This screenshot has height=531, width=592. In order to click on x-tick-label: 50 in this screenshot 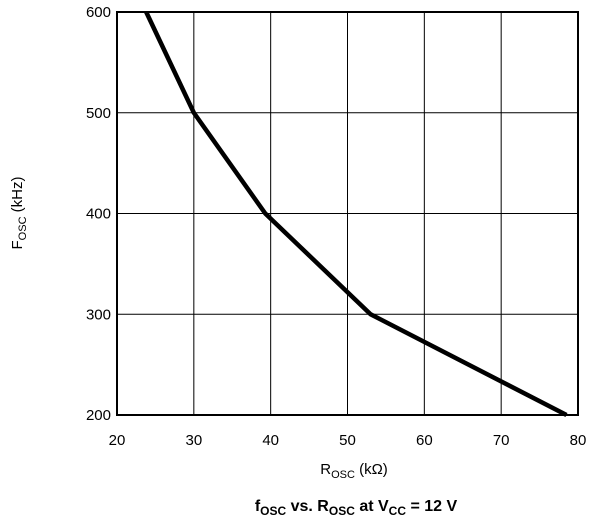, I will do `click(347, 440)`.